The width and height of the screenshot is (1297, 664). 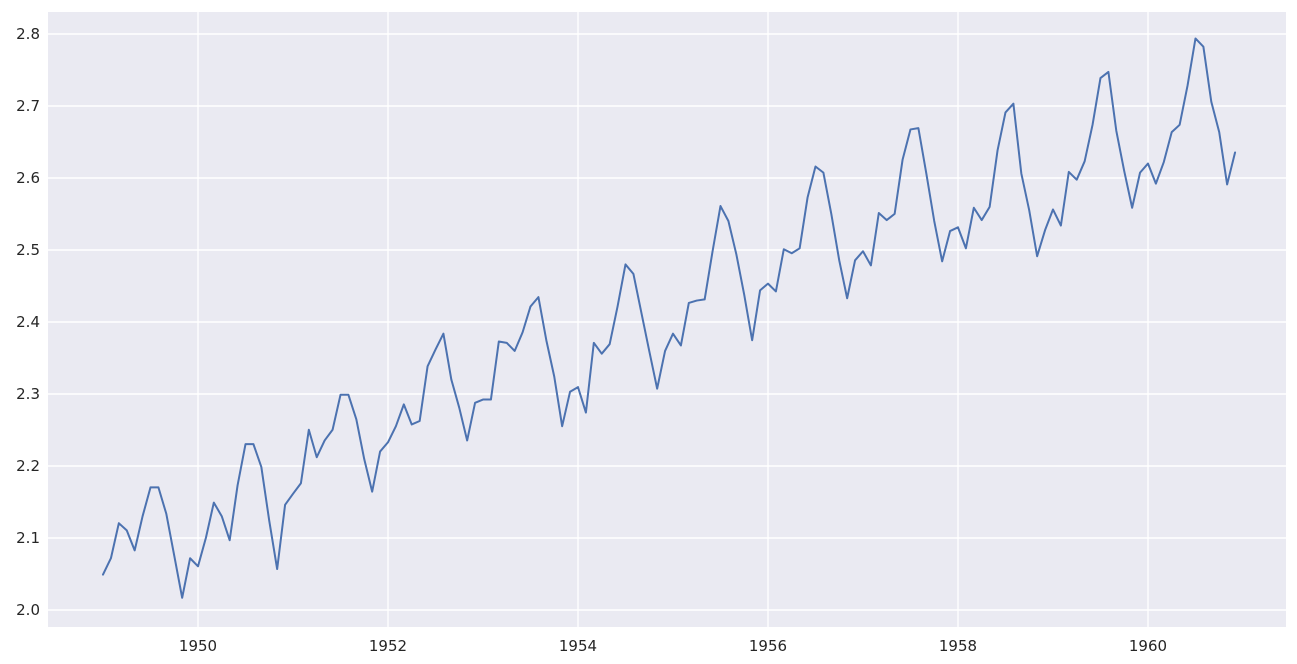 What do you see at coordinates (28, 538) in the screenshot?
I see `y-tick-label: 2.1` at bounding box center [28, 538].